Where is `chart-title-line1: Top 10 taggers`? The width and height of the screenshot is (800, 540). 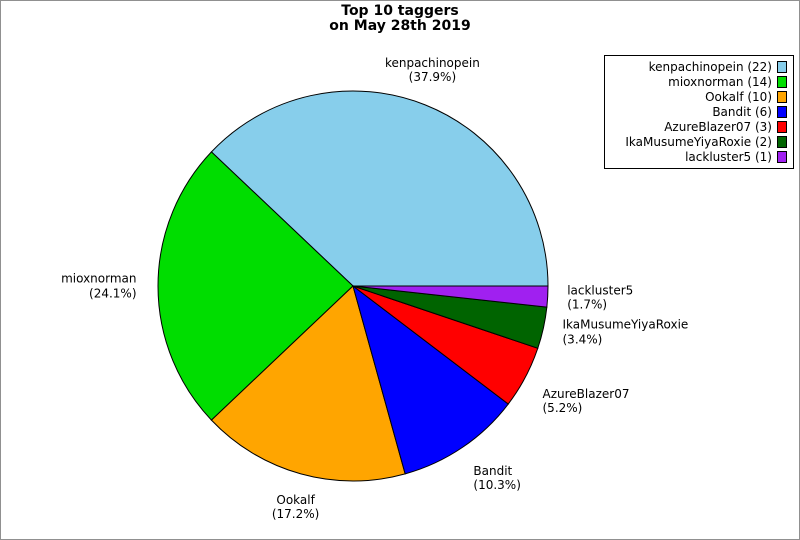
chart-title-line1: Top 10 taggers is located at coordinates (400, 11).